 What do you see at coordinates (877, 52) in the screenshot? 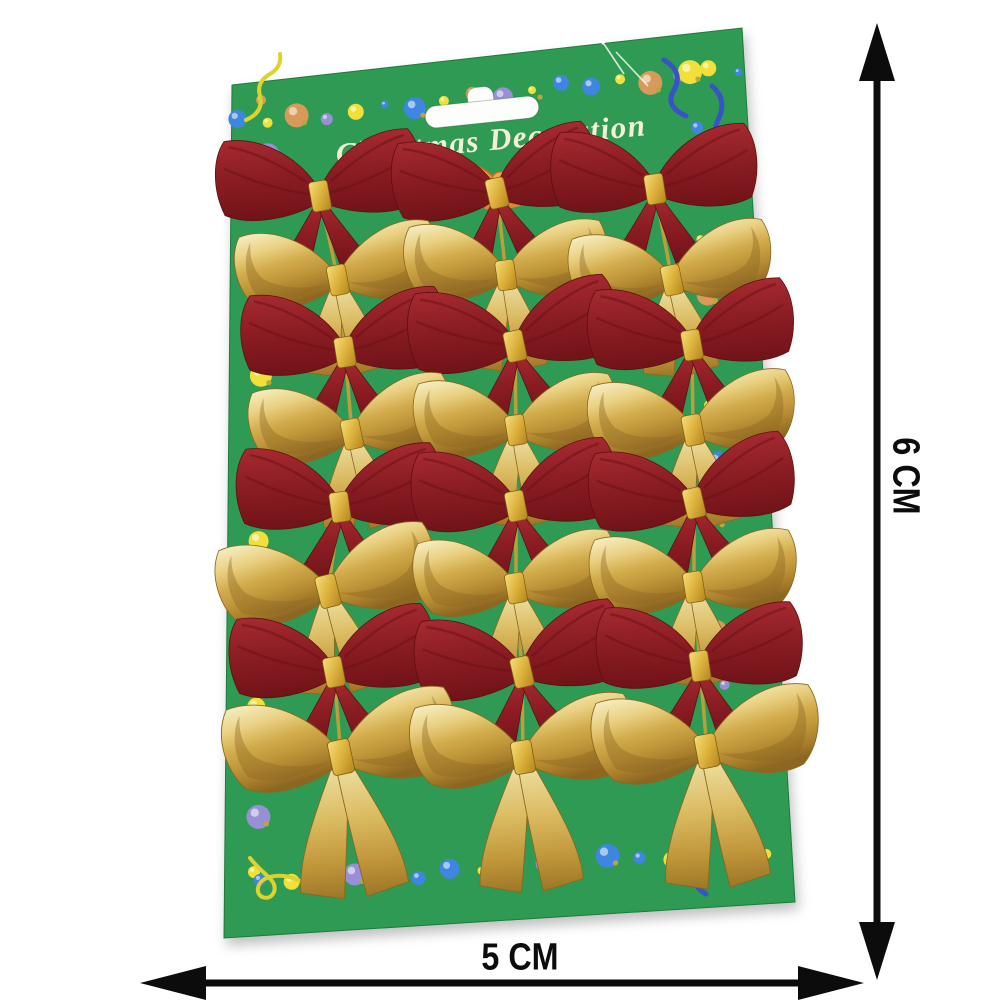
I see `height-arrow-top-head` at bounding box center [877, 52].